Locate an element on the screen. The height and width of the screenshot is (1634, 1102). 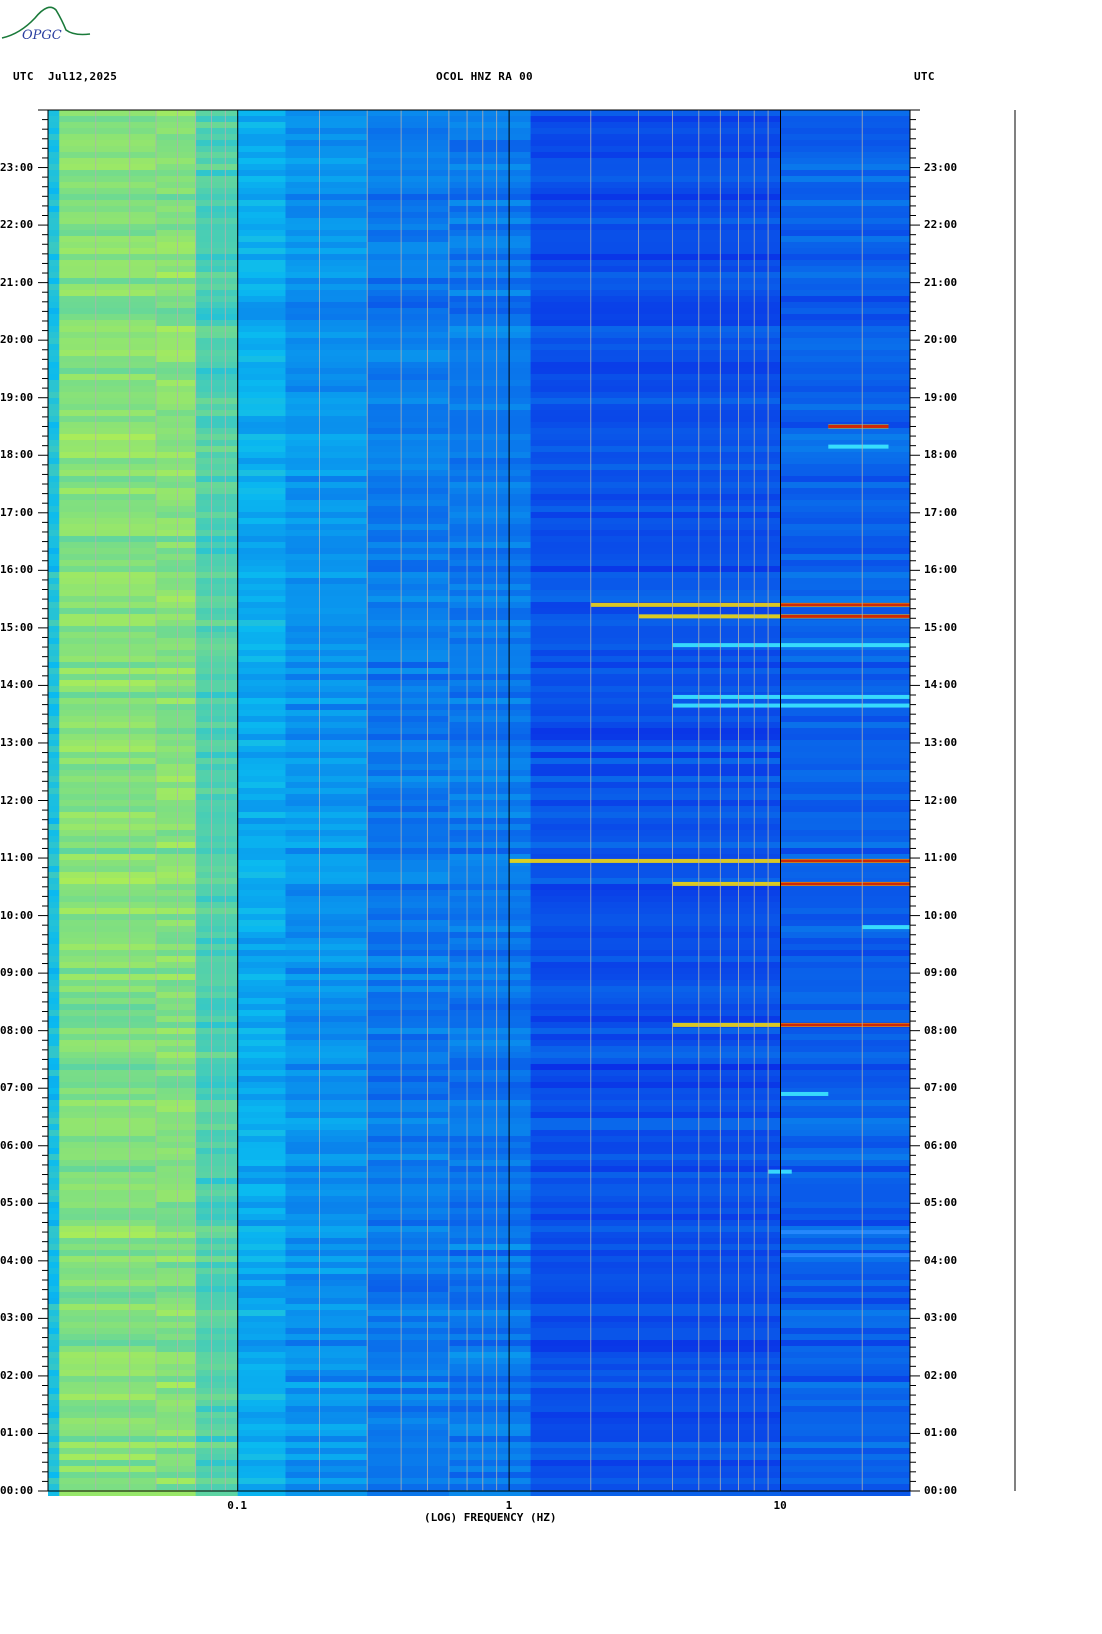
y-tick-label-right: 06:00 is located at coordinates (941, 1145).